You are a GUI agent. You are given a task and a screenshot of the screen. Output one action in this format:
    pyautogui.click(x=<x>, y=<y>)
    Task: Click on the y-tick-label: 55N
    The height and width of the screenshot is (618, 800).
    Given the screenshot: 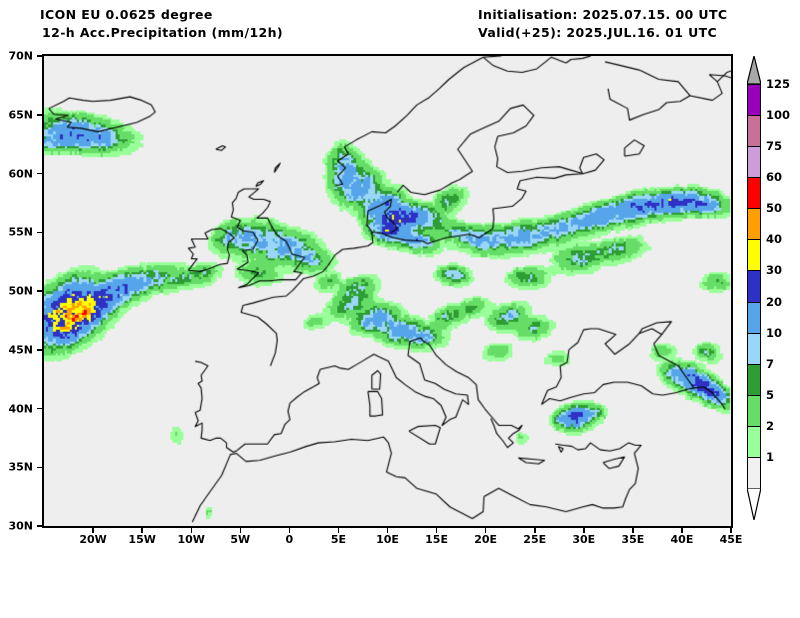 What is the action you would take?
    pyautogui.click(x=20, y=232)
    